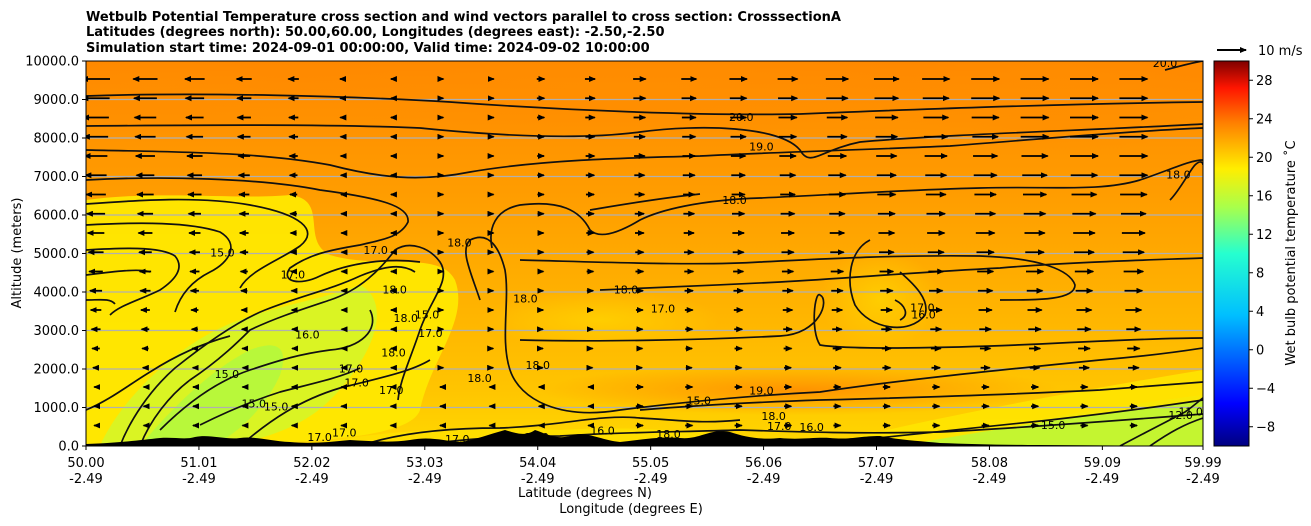 The height and width of the screenshot is (526, 1311). I want to click on x-axis-label-lat: Latitude (degrees N), so click(585, 493).